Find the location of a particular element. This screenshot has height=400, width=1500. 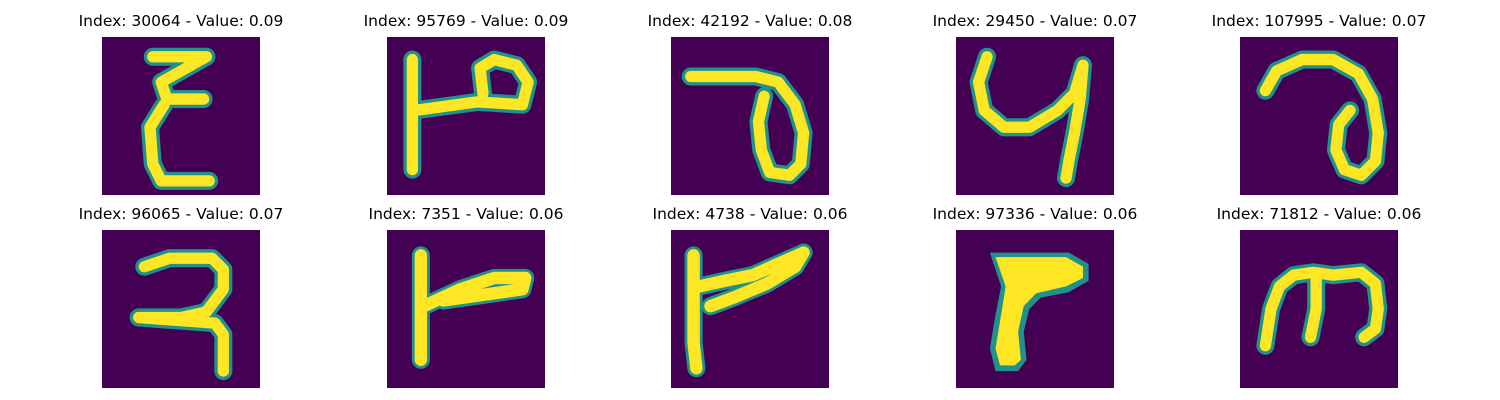

panel-30064: Index: 30064 - Value: 0.09 is located at coordinates (181, 108).